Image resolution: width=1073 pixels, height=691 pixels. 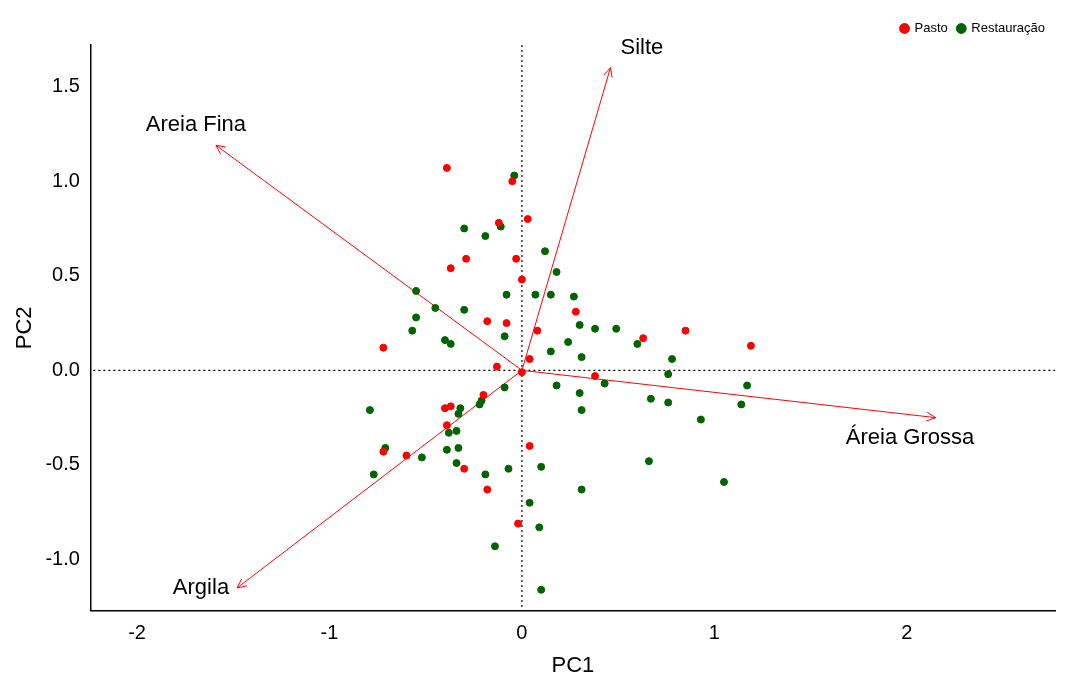 What do you see at coordinates (907, 632) in the screenshot?
I see `x-tick-label: 2` at bounding box center [907, 632].